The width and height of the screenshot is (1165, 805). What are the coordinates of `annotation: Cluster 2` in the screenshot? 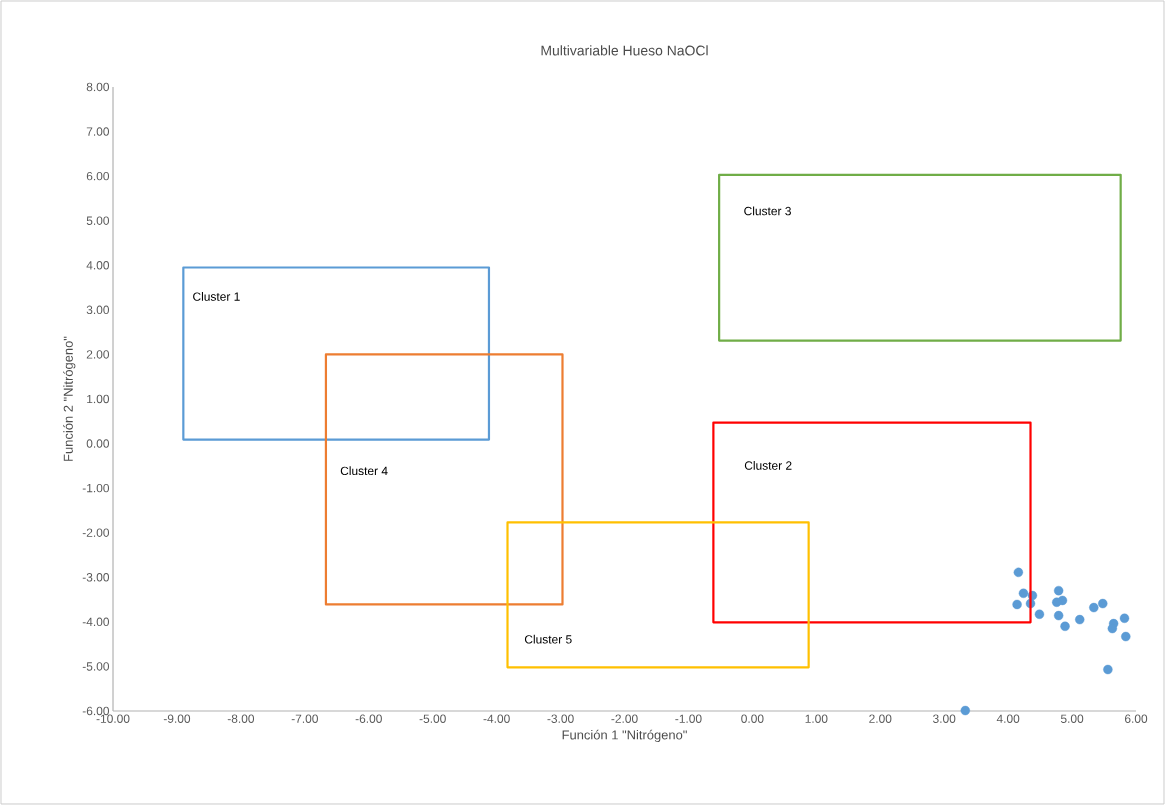 It's located at (768, 465).